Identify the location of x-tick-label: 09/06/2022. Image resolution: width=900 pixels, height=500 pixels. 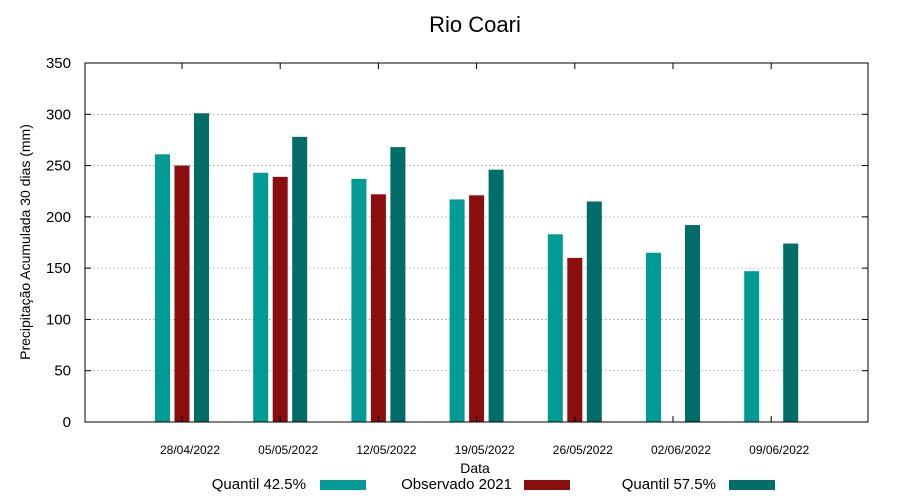
(779, 450).